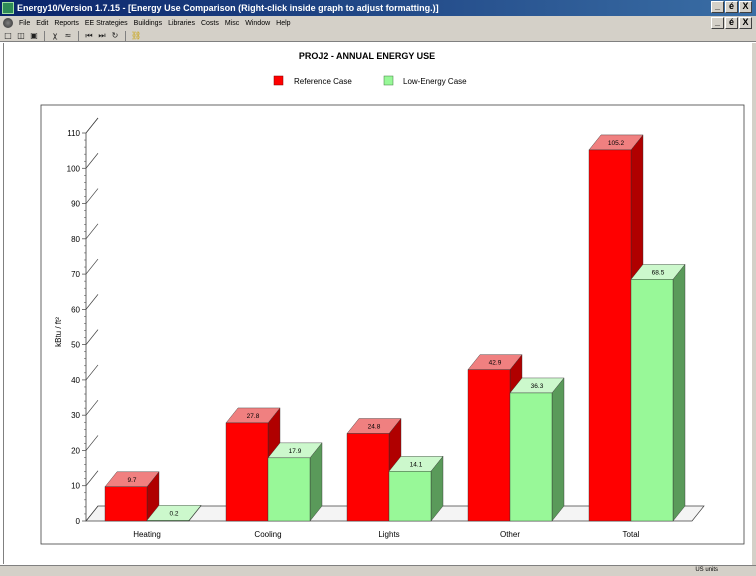 The height and width of the screenshot is (576, 756). I want to click on status-bar: US units, so click(378, 570).